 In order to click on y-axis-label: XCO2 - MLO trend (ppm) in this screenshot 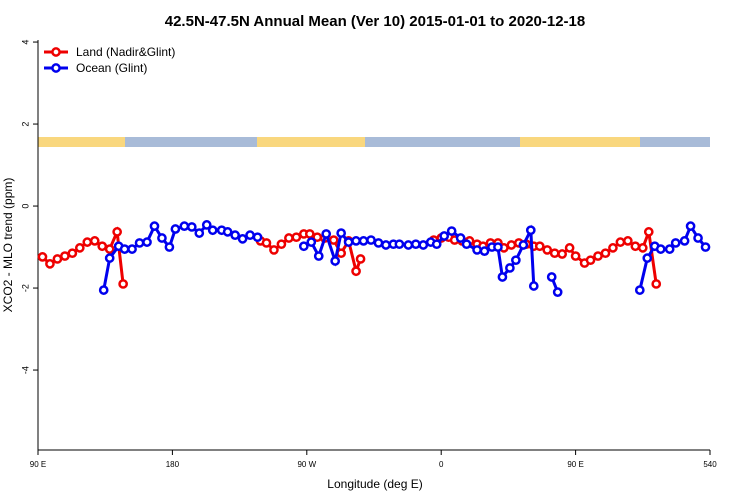, I will do `click(8, 245)`.